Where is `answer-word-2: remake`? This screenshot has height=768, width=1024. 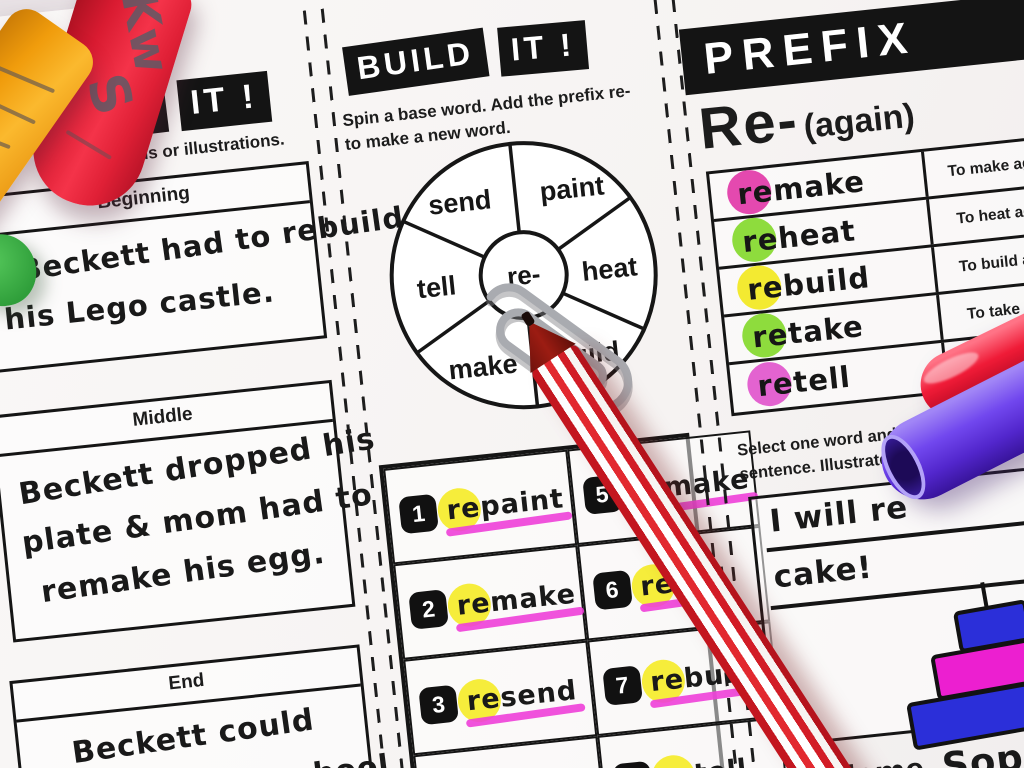 answer-word-2: remake is located at coordinates (516, 600).